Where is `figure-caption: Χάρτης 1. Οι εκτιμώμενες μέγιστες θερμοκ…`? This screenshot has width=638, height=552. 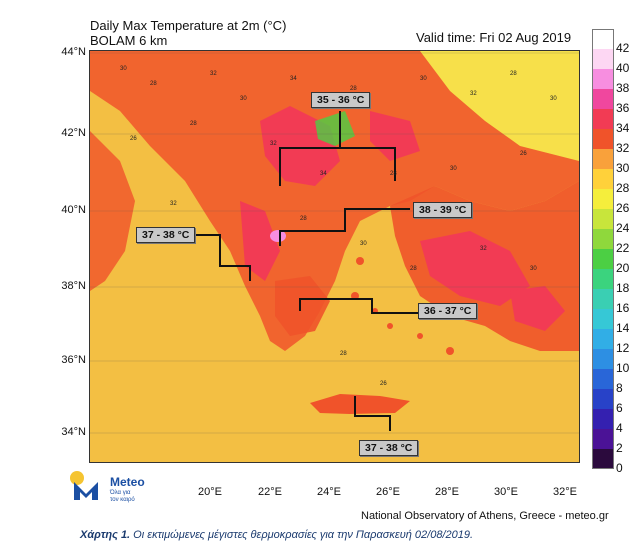
figure-caption: Χάρτης 1. Οι εκτιμώμενες μέγιστες θερμοκ… is located at coordinates (276, 535).